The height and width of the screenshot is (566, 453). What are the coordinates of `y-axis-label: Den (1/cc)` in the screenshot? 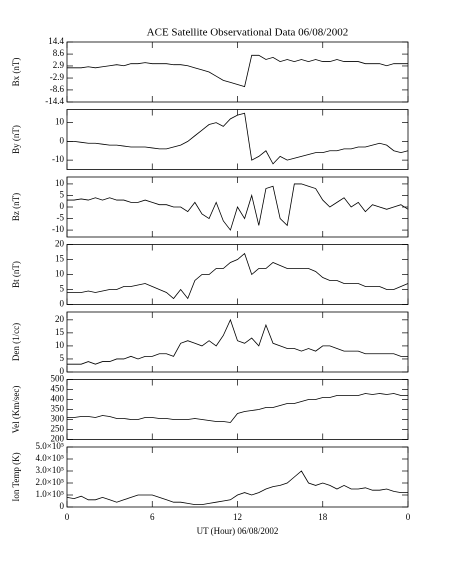 It's located at (16, 342).